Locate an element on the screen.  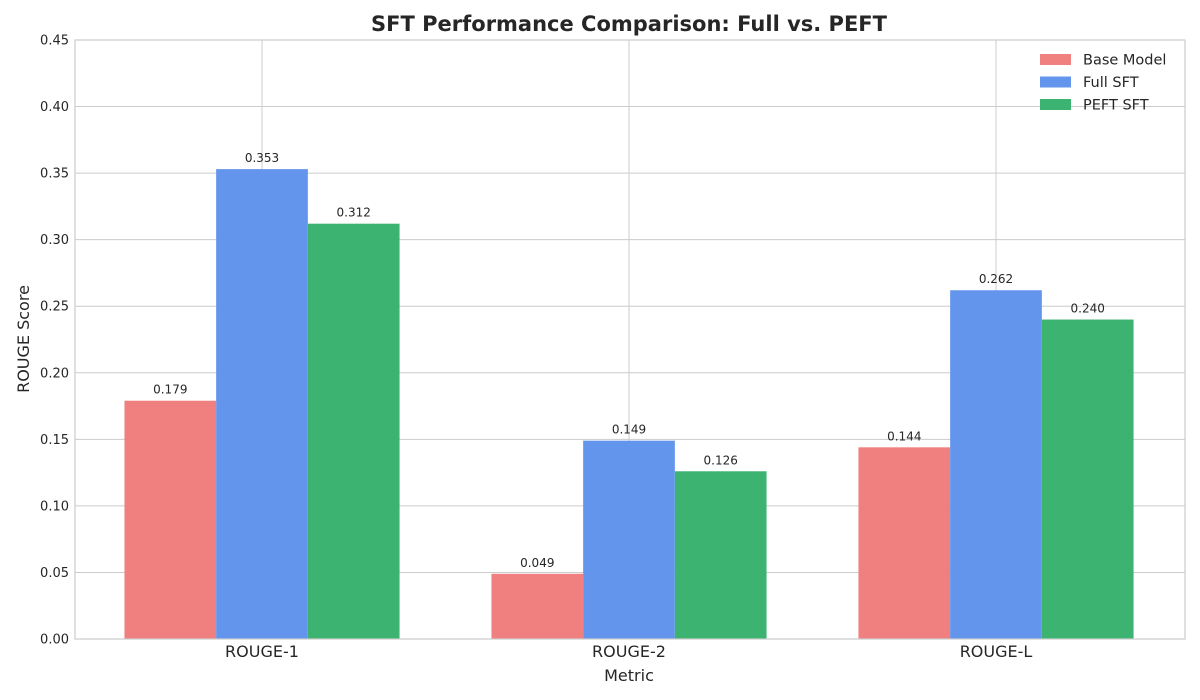
legend: Base Model Full SFT PEFT SFT is located at coordinates (1103, 83).